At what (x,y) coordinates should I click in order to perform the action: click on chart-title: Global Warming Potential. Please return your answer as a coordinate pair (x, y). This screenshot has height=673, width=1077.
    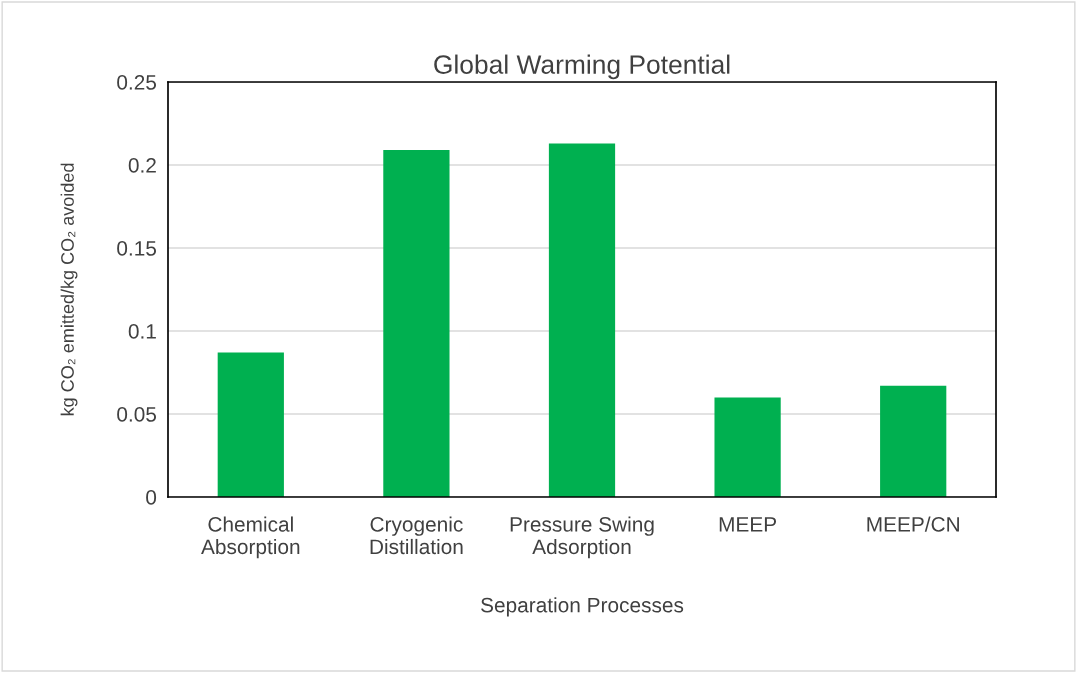
    Looking at the image, I should click on (582, 67).